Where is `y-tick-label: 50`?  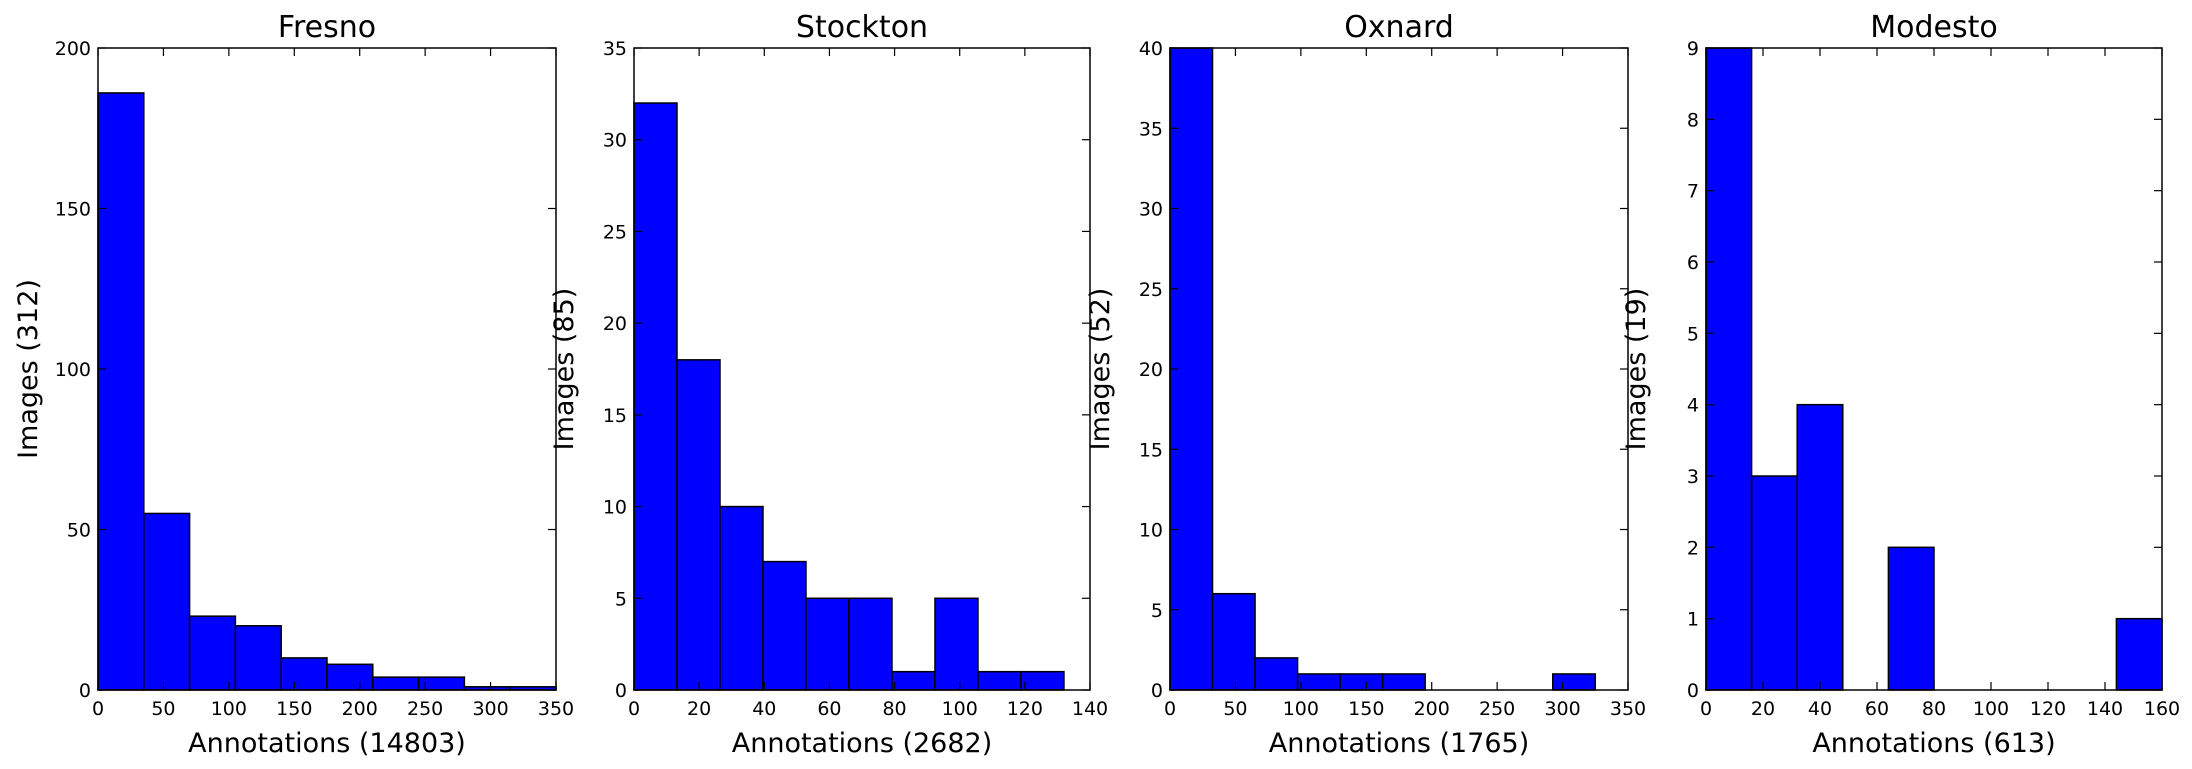 y-tick-label: 50 is located at coordinates (79, 531).